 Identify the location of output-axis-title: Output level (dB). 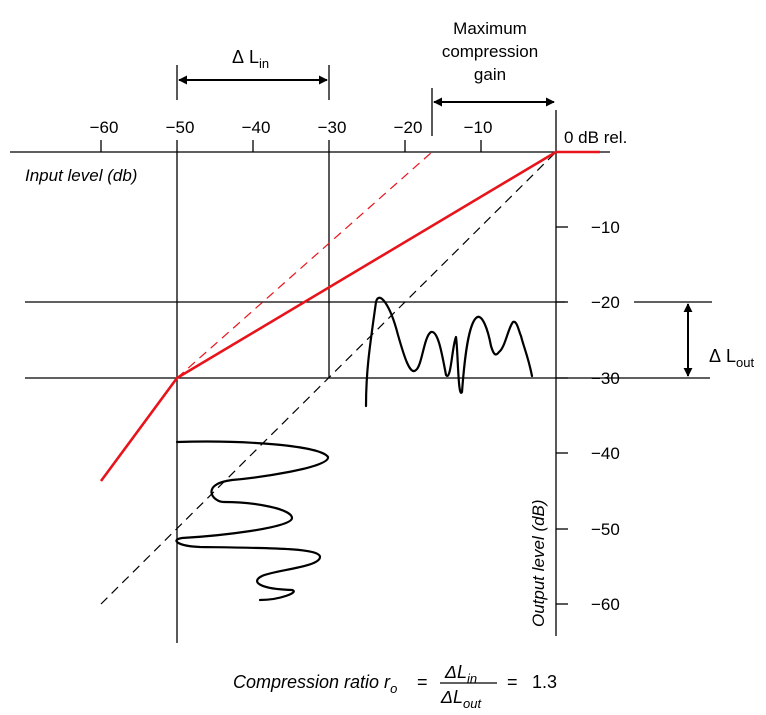
(538, 563).